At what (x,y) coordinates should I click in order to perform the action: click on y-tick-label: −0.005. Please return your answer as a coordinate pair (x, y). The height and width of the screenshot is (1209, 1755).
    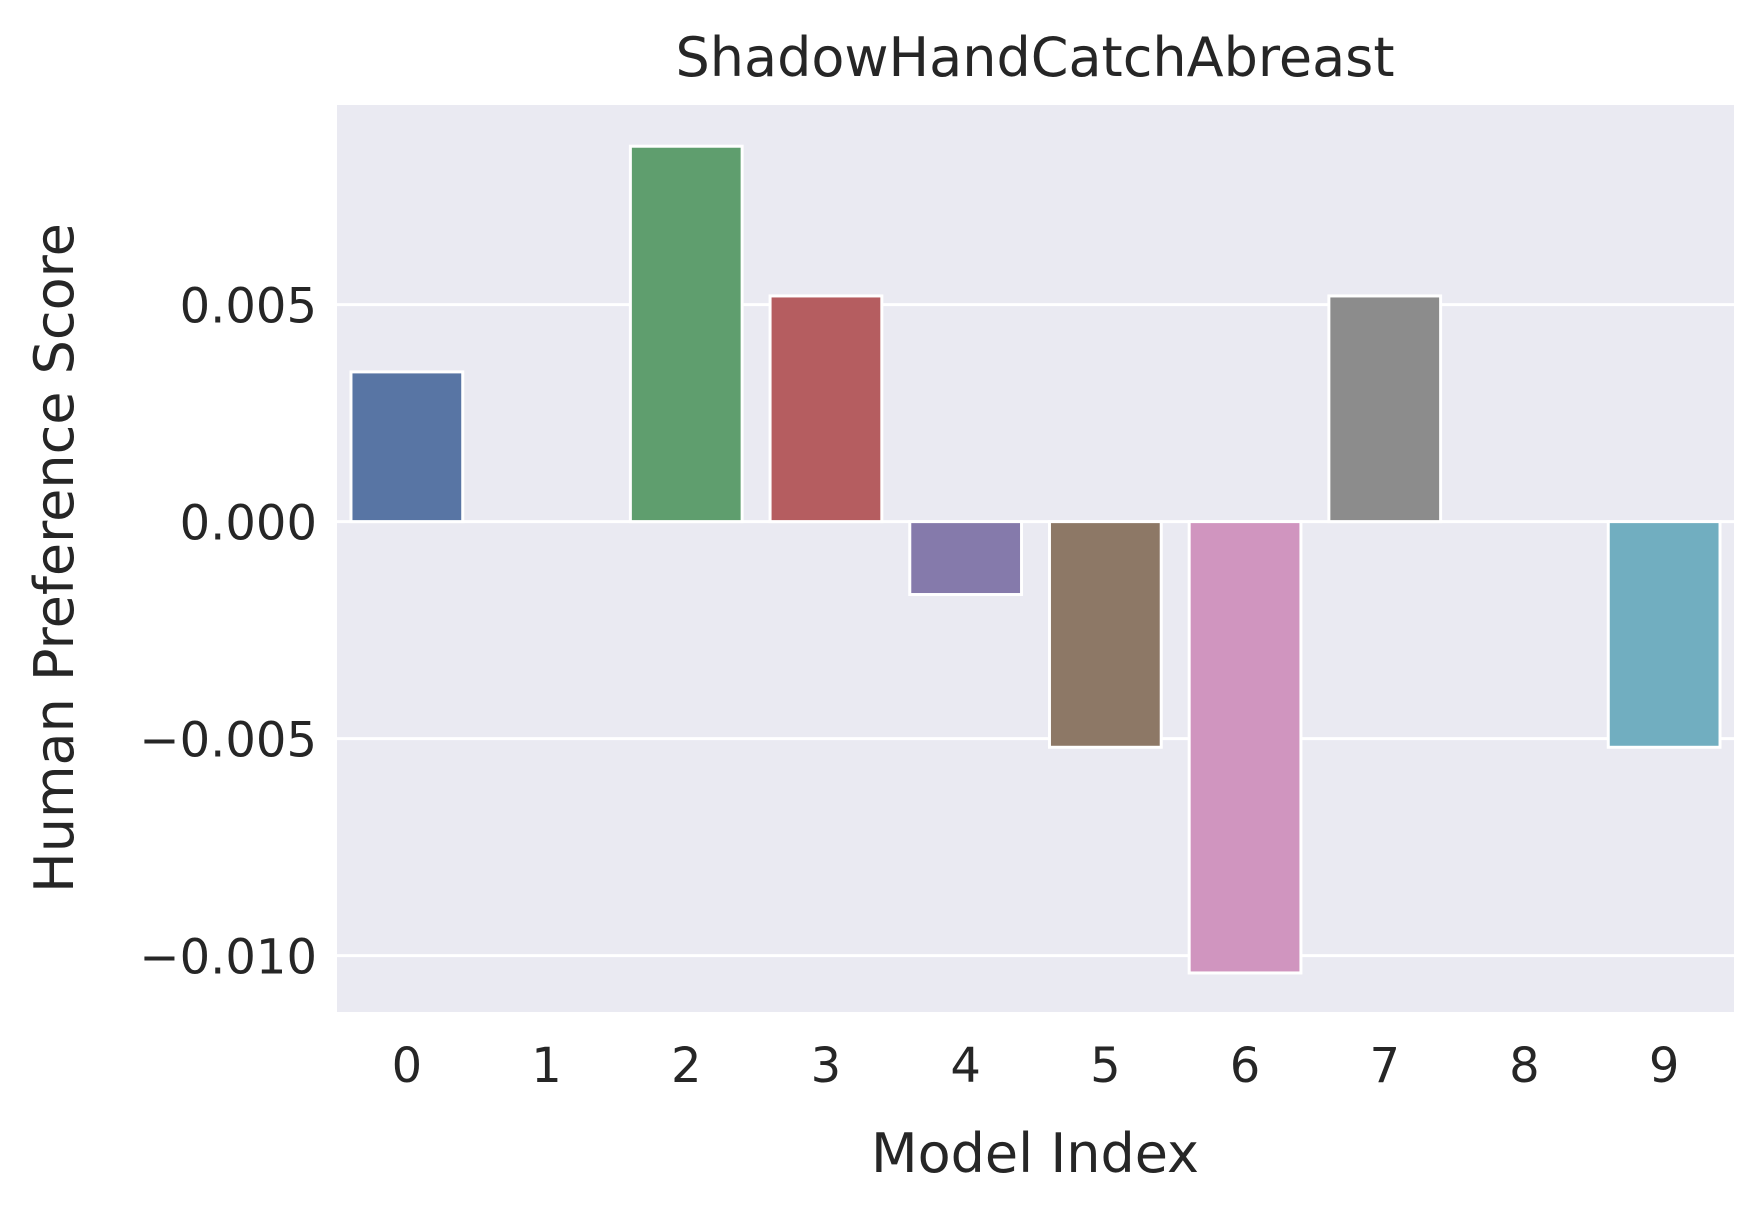
    Looking at the image, I should click on (228, 741).